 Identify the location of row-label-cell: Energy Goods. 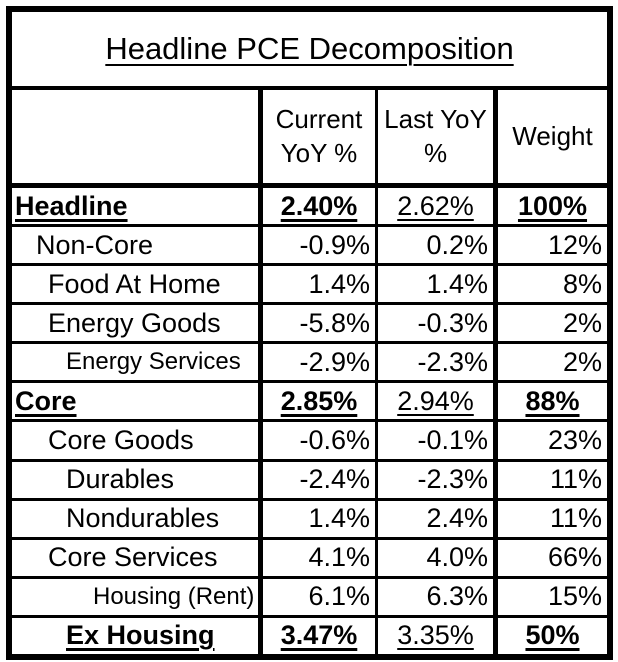
(135, 323).